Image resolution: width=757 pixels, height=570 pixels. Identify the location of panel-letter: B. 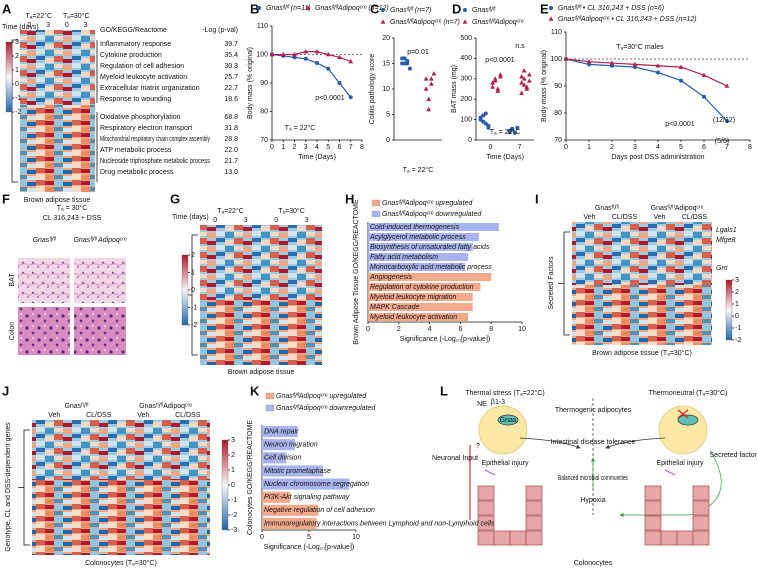
(254, 8).